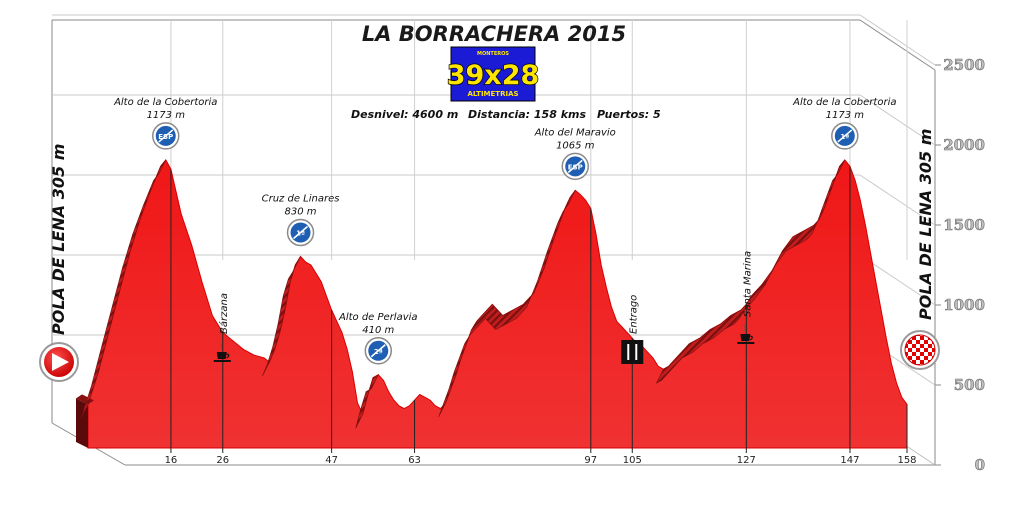 Image resolution: width=1010 pixels, height=517 pixels. I want to click on town-markers: Bárzana Entrago Santa Marina, so click(484, 307).